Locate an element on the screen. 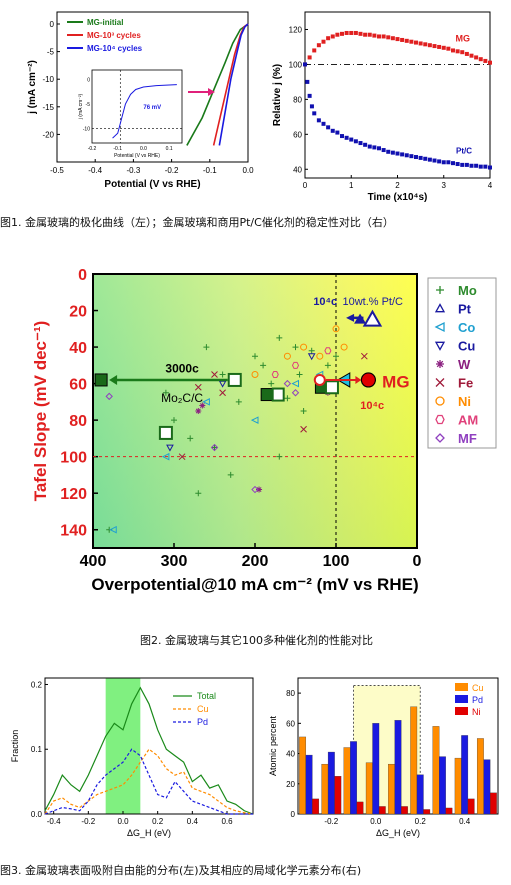 The width and height of the screenshot is (511, 885). legend-label: W is located at coordinates (464, 364).